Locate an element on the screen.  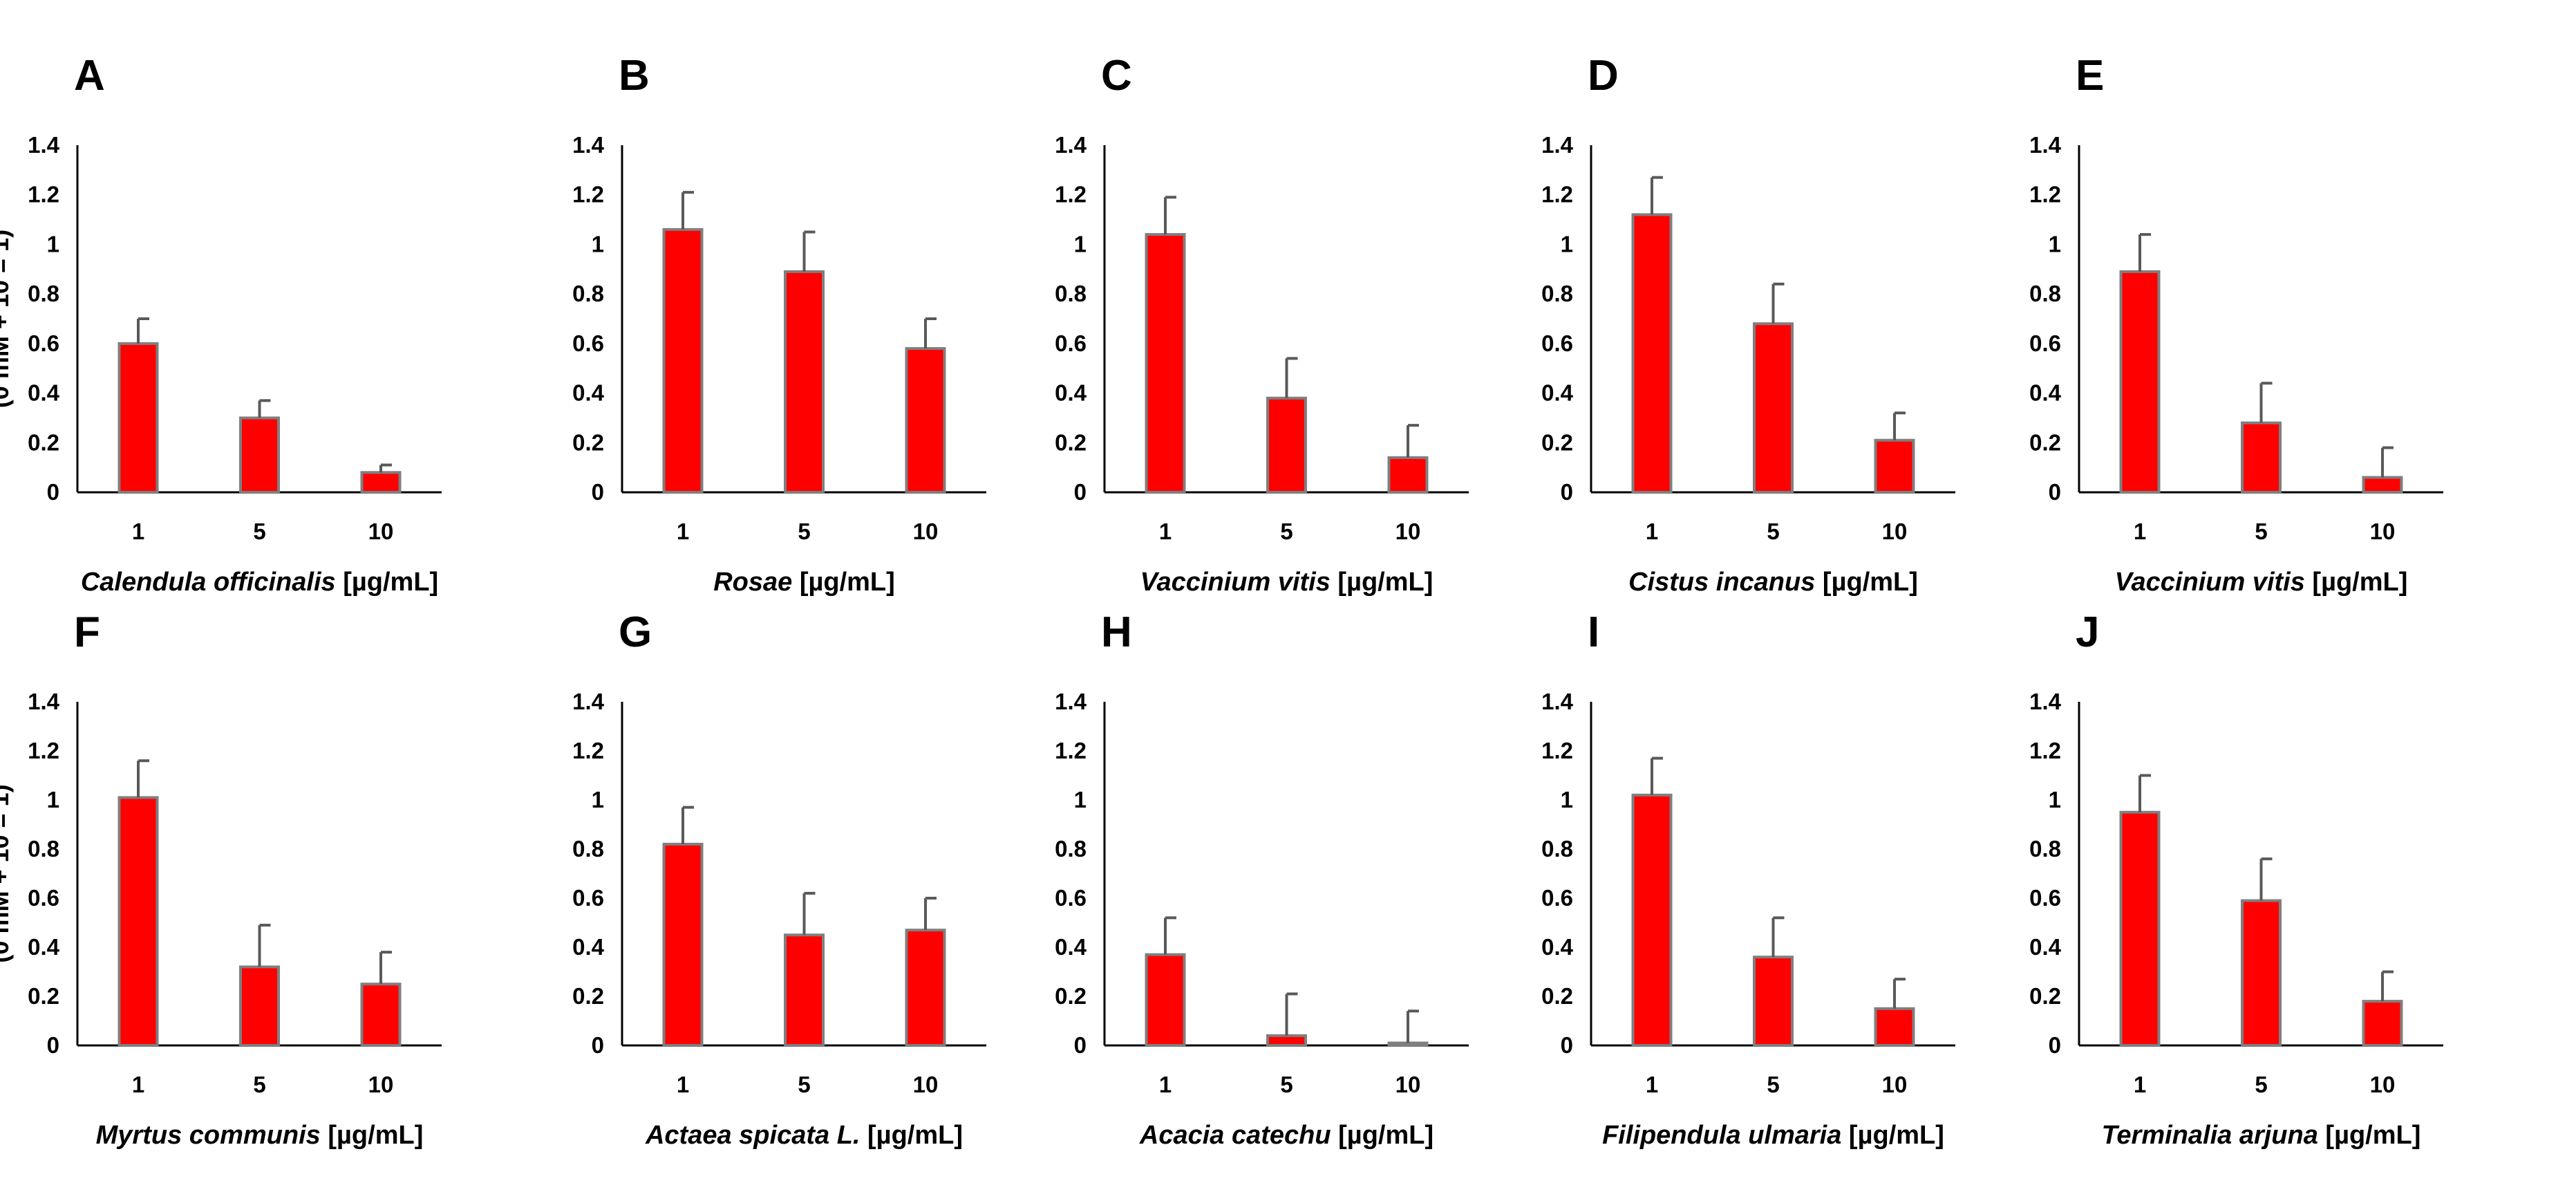
x-axis-label: Acacia catechu [µg/mL] is located at coordinates (1286, 1135).